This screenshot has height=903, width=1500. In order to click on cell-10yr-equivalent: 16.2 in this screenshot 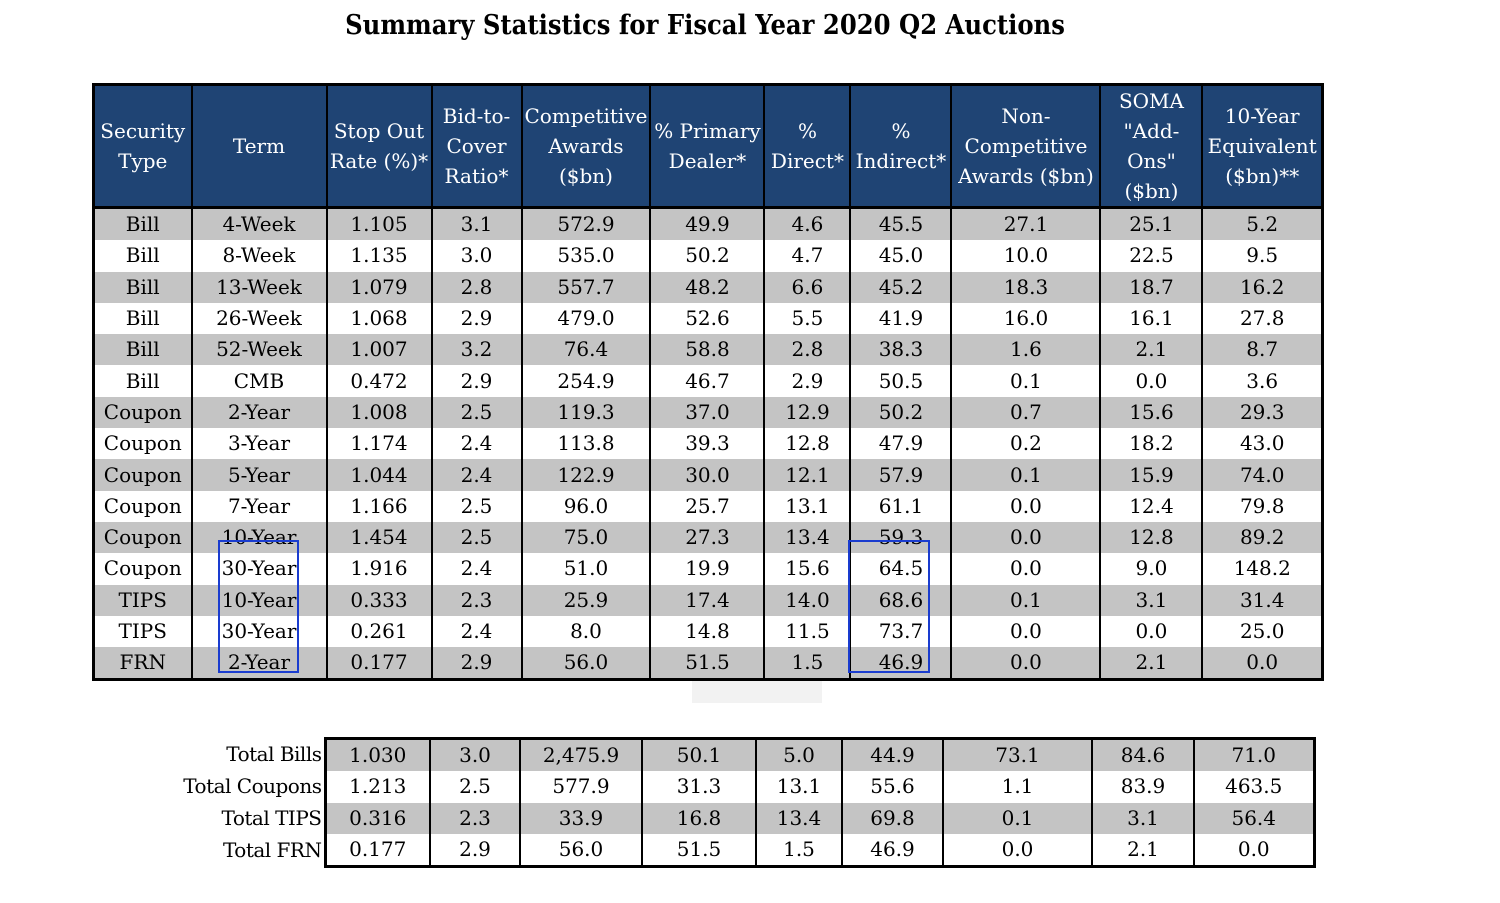, I will do `click(1262, 287)`.